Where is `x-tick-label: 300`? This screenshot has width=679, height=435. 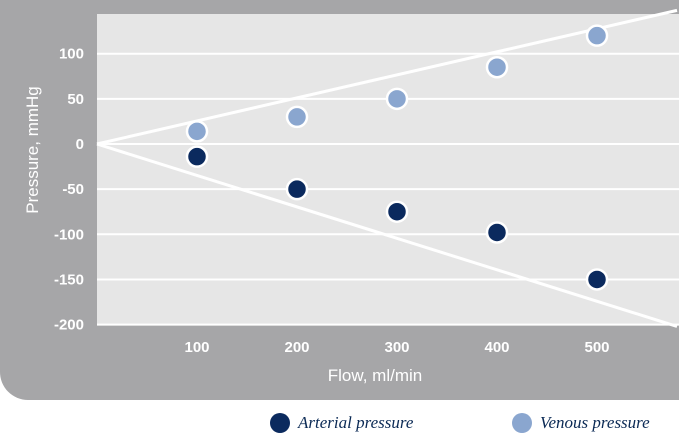 x-tick-label: 300 is located at coordinates (396, 347).